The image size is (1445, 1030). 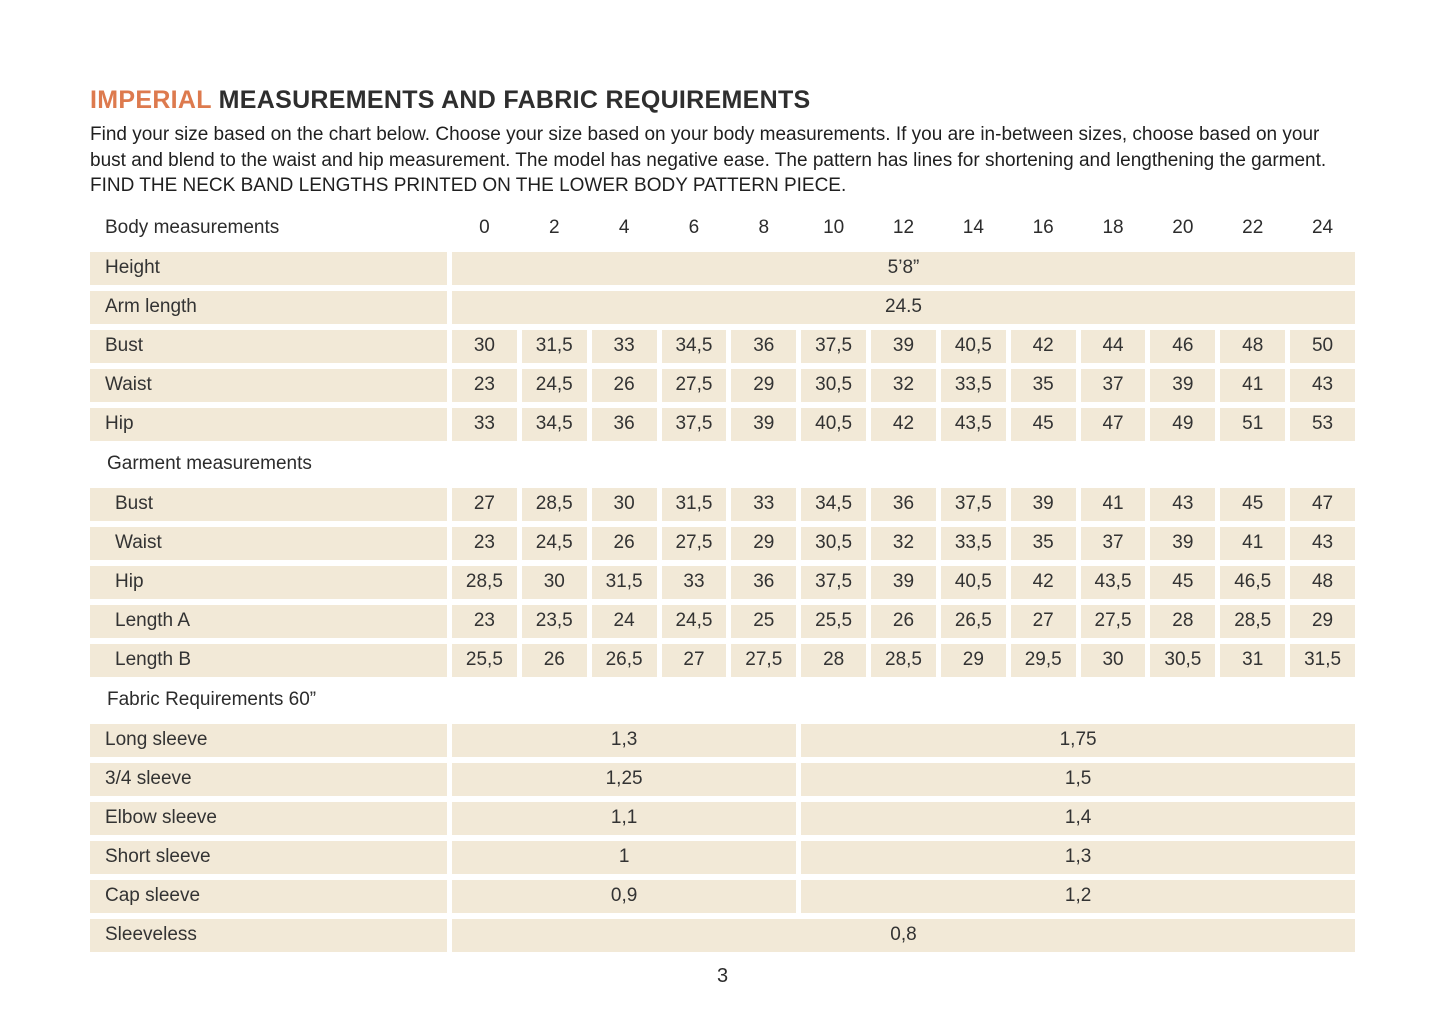 What do you see at coordinates (1253, 582) in the screenshot?
I see `value-cell: 46,5` at bounding box center [1253, 582].